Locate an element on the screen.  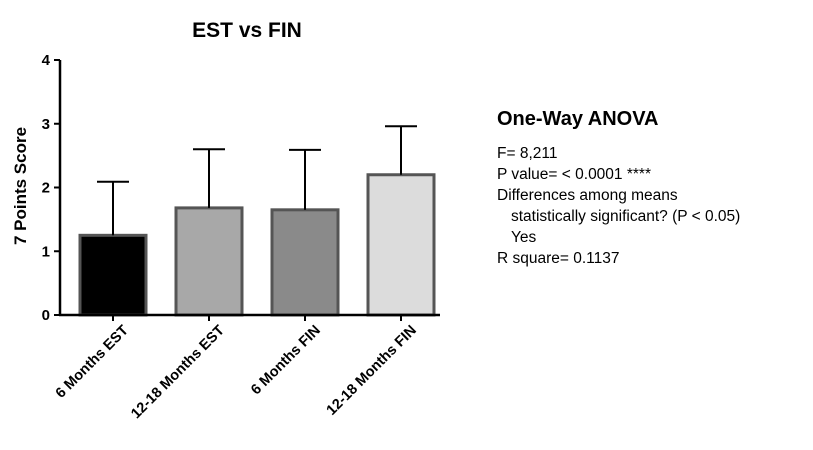
x-tick-label-0: 6 Months EST is located at coordinates (92, 361).